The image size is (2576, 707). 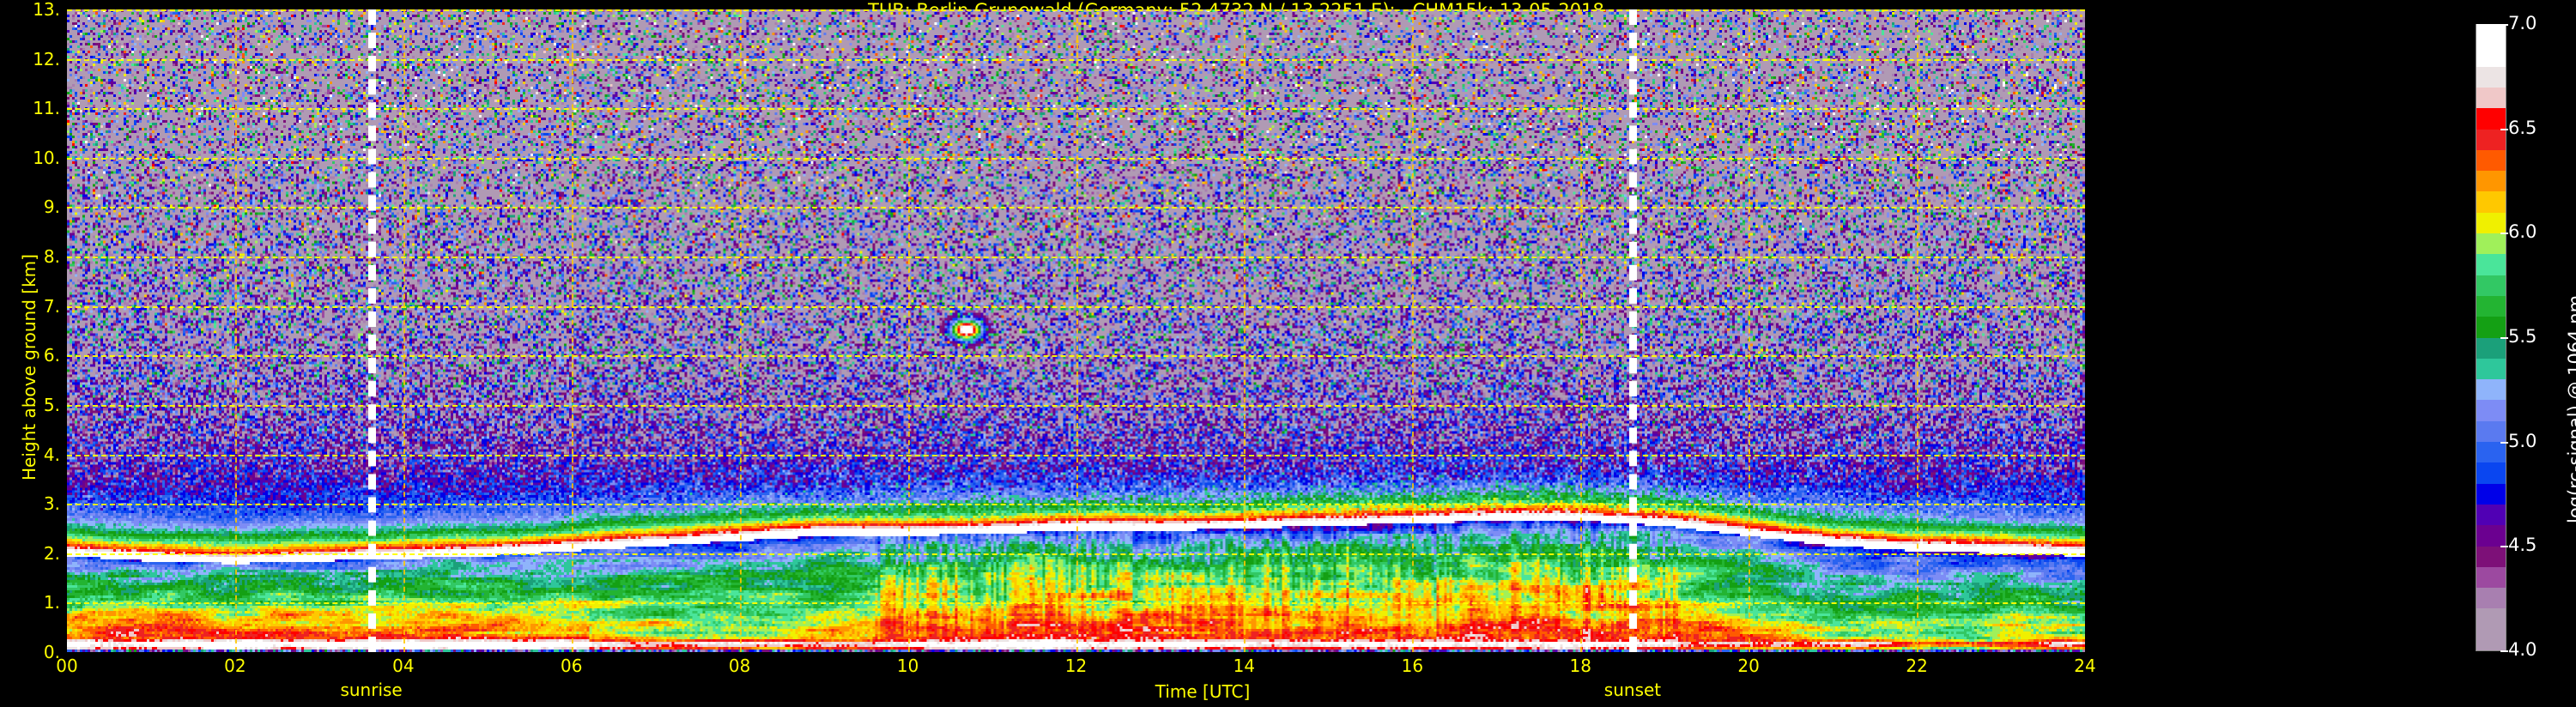 What do you see at coordinates (907, 666) in the screenshot?
I see `x-tick-label: 10` at bounding box center [907, 666].